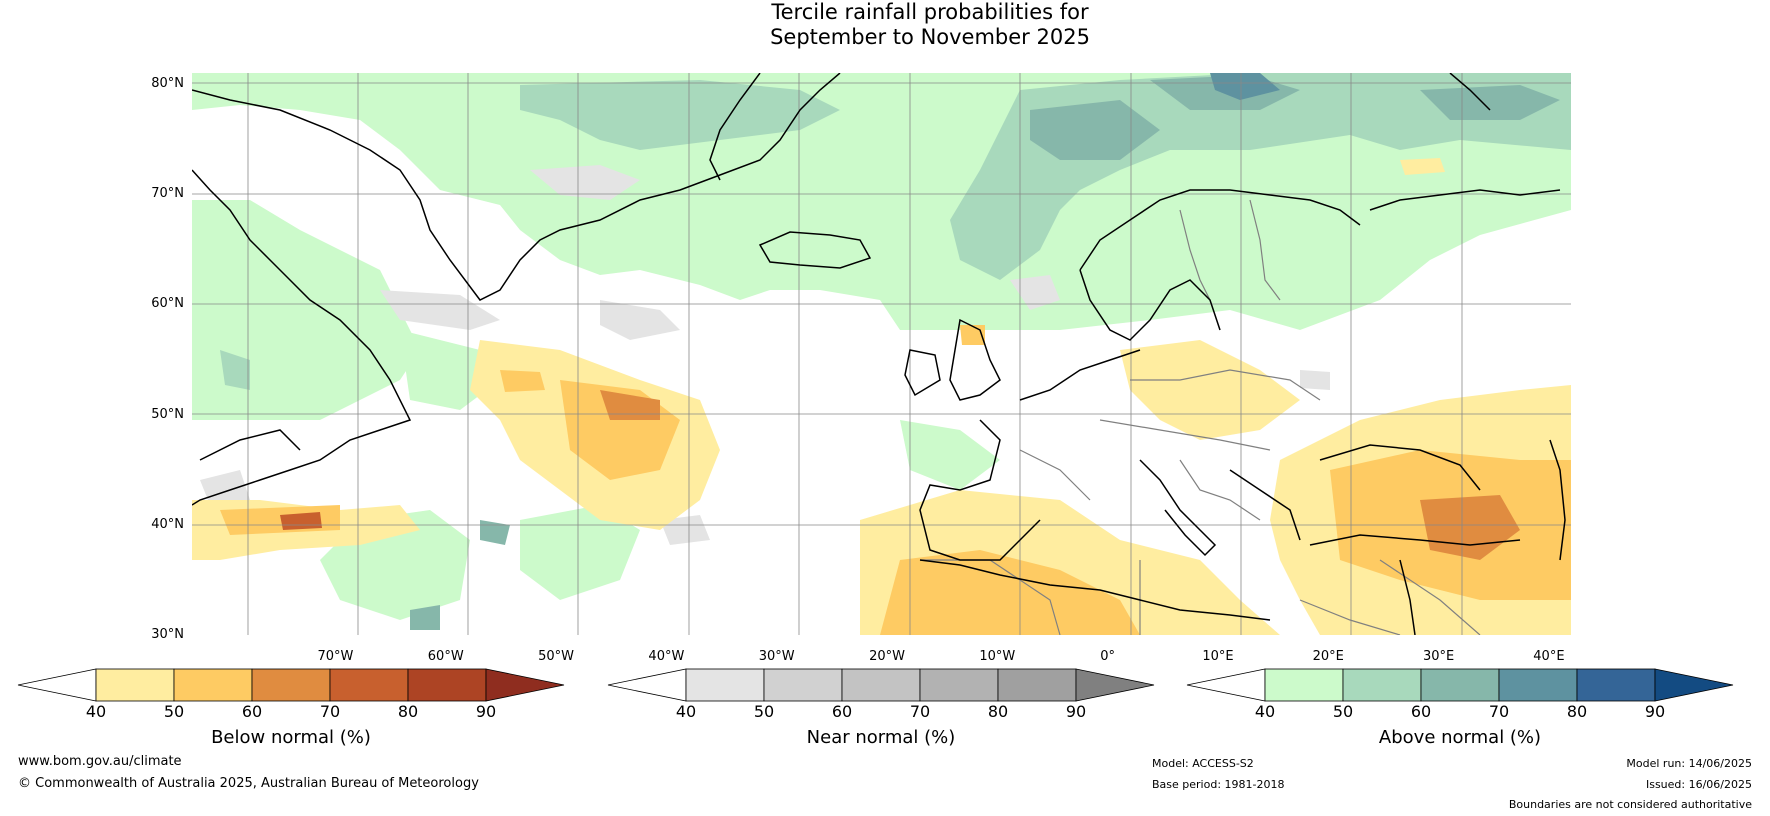 This screenshot has width=1770, height=816. Describe the element at coordinates (930, 37) in the screenshot. I see `title-line-2: September to November 2025` at that location.